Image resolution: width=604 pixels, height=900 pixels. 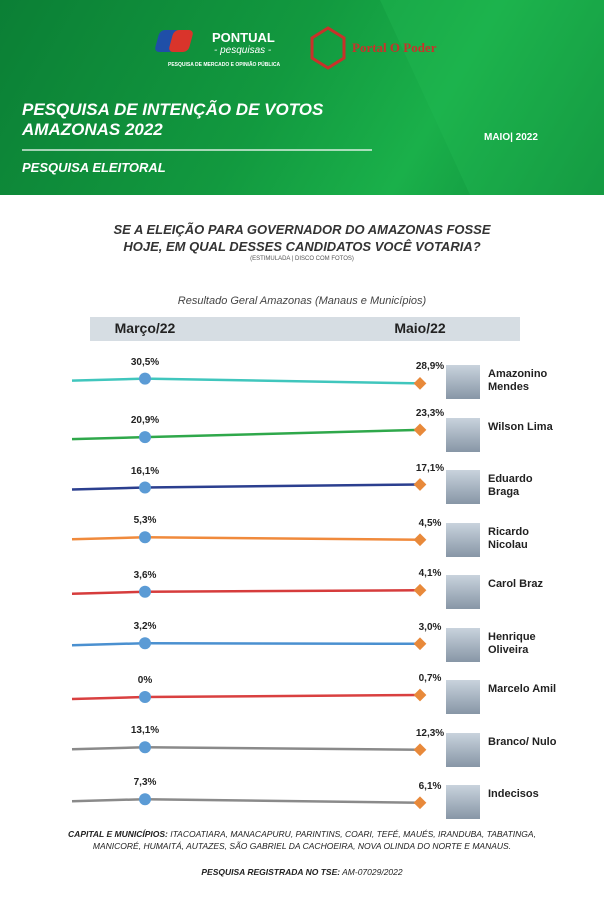 What do you see at coordinates (420, 328) in the screenshot?
I see `category-label: Maio/22` at bounding box center [420, 328].